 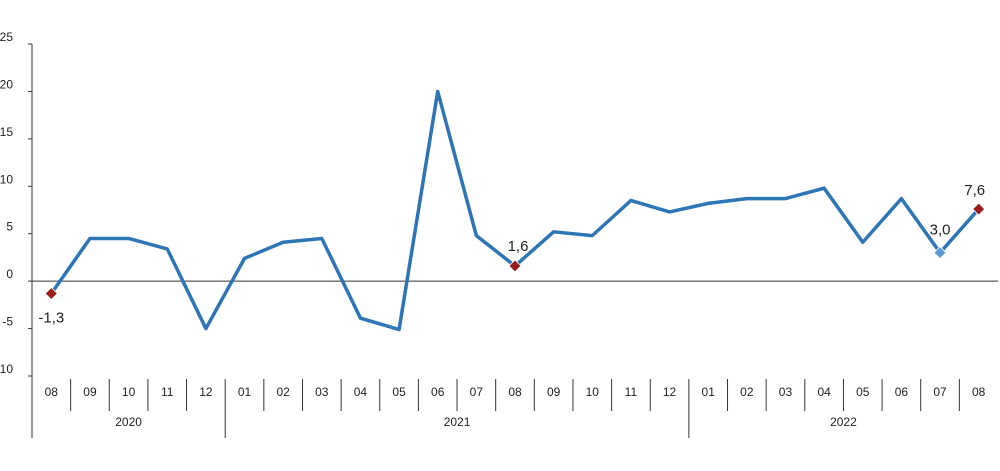 What do you see at coordinates (940, 230) in the screenshot?
I see `data-label: 3,0` at bounding box center [940, 230].